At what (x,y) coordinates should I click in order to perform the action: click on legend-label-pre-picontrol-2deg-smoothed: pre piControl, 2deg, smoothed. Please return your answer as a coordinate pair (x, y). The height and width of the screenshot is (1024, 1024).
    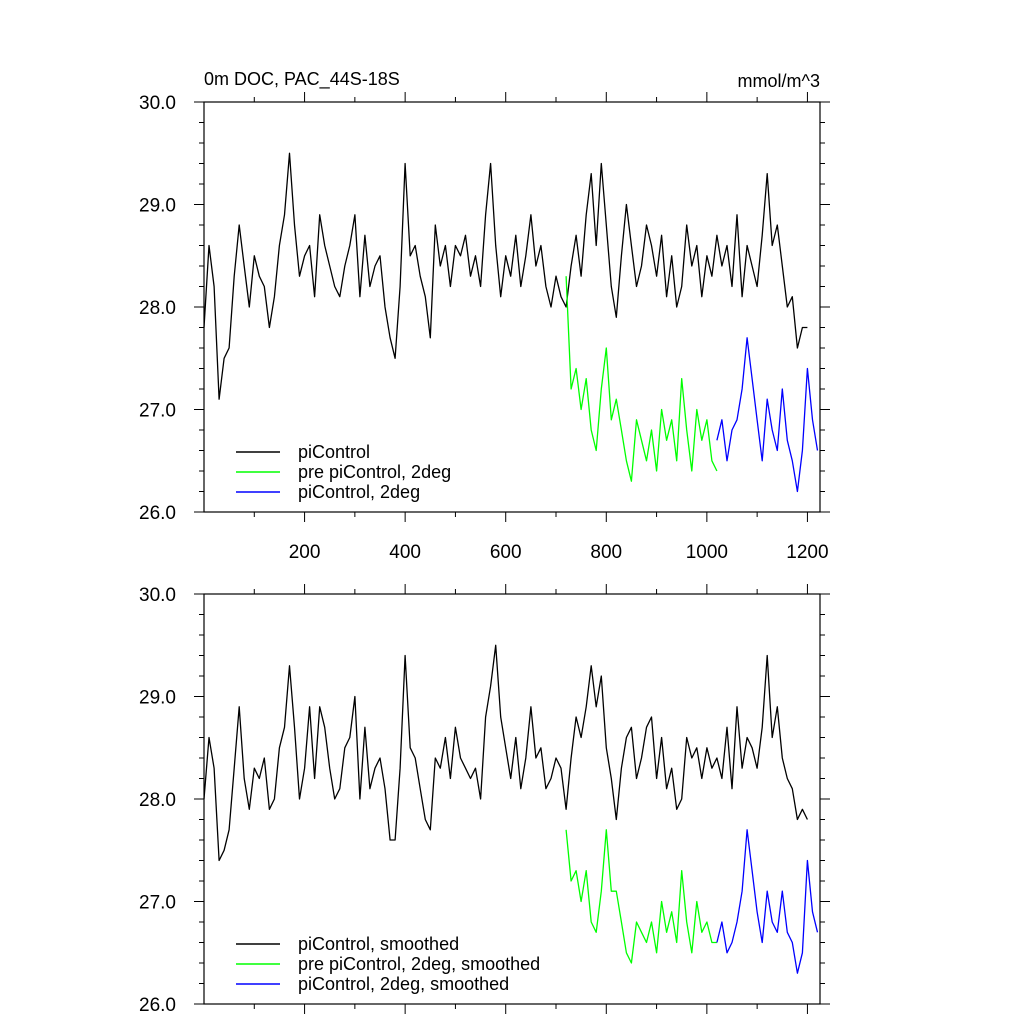
    Looking at the image, I should click on (419, 964).